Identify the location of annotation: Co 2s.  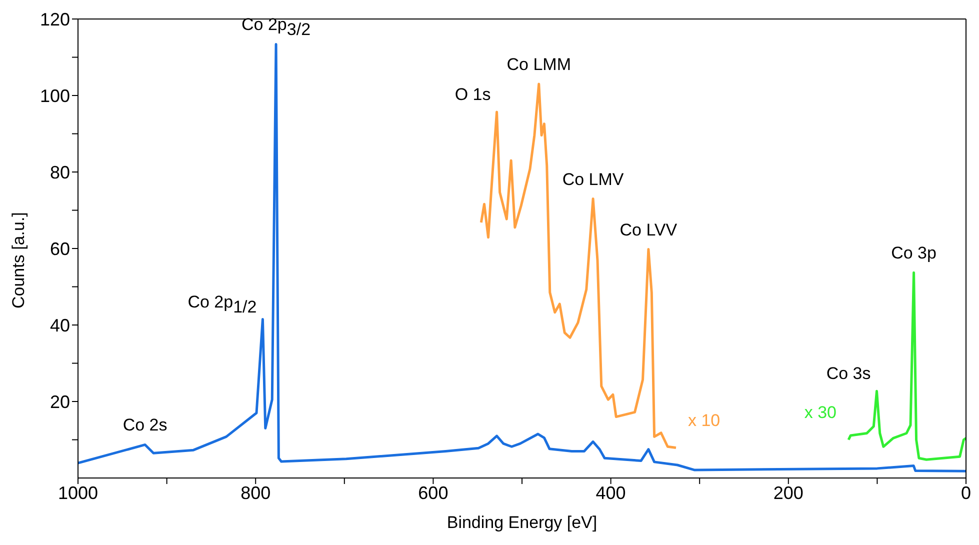
(145, 425).